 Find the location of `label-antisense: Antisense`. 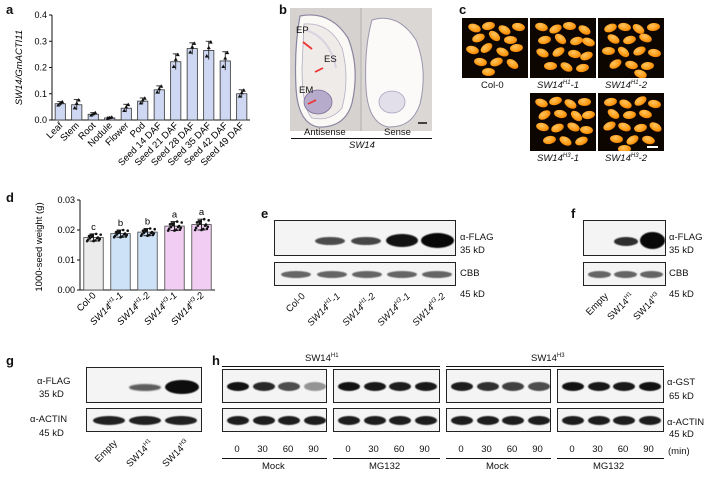

label-antisense: Antisense is located at coordinates (325, 132).